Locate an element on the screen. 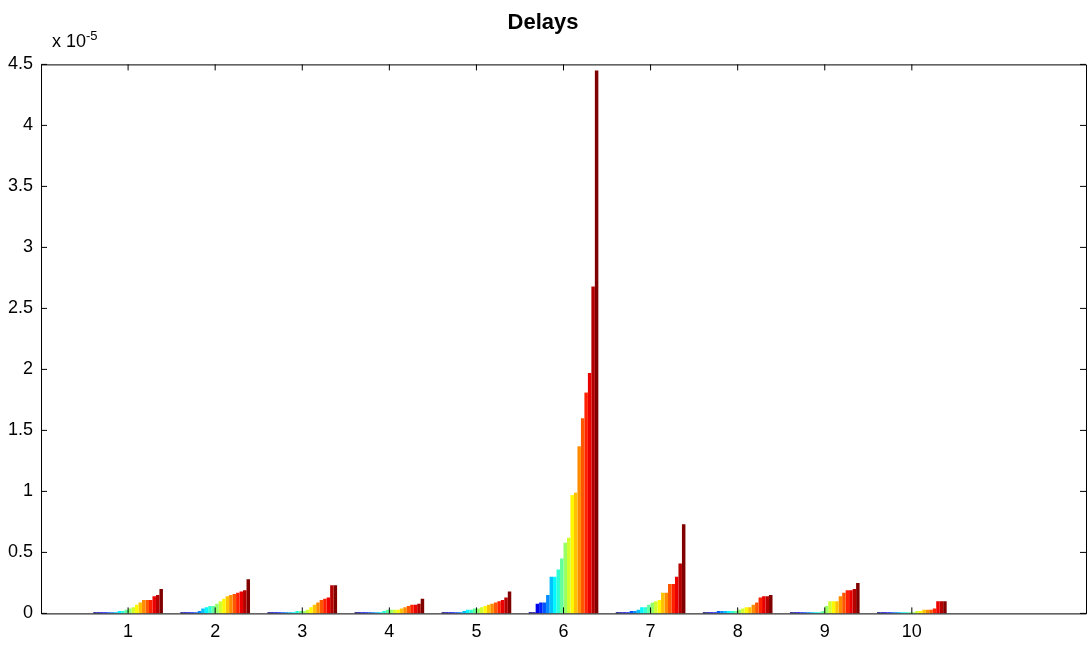  x-tick-label: 10 is located at coordinates (911, 631).